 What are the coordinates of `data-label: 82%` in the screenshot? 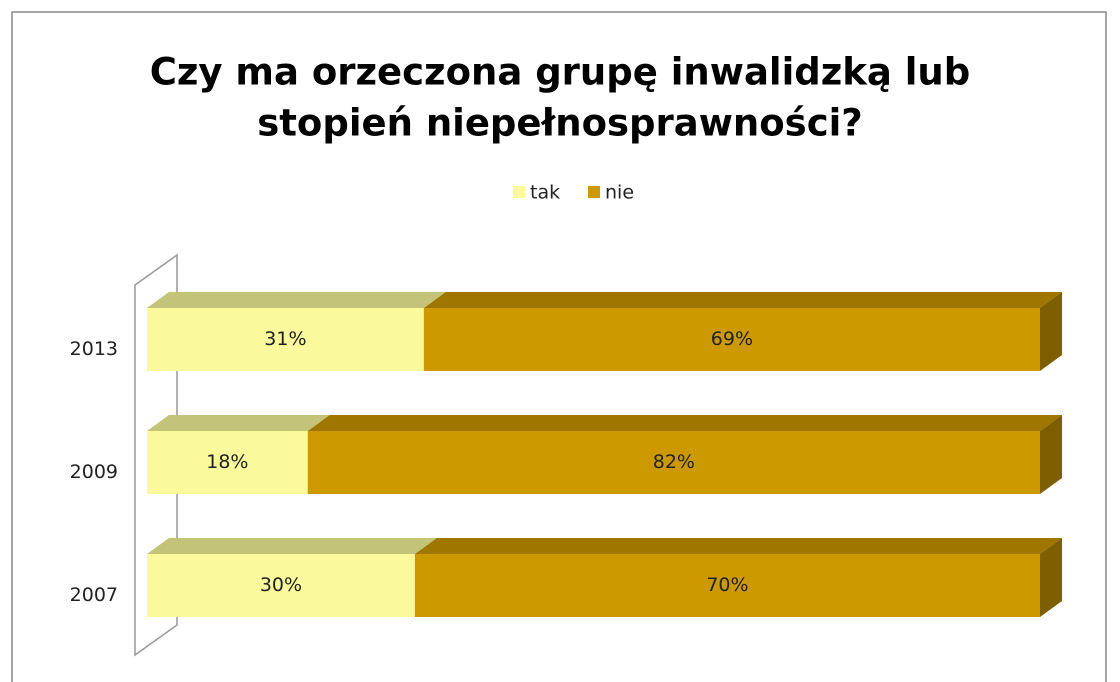 It's located at (674, 462).